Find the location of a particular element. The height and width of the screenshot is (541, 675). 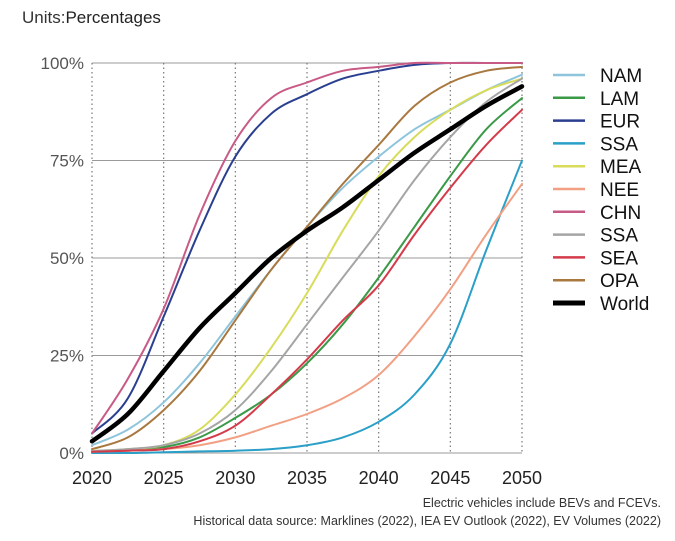

x-tick-label: 2040 is located at coordinates (379, 478).